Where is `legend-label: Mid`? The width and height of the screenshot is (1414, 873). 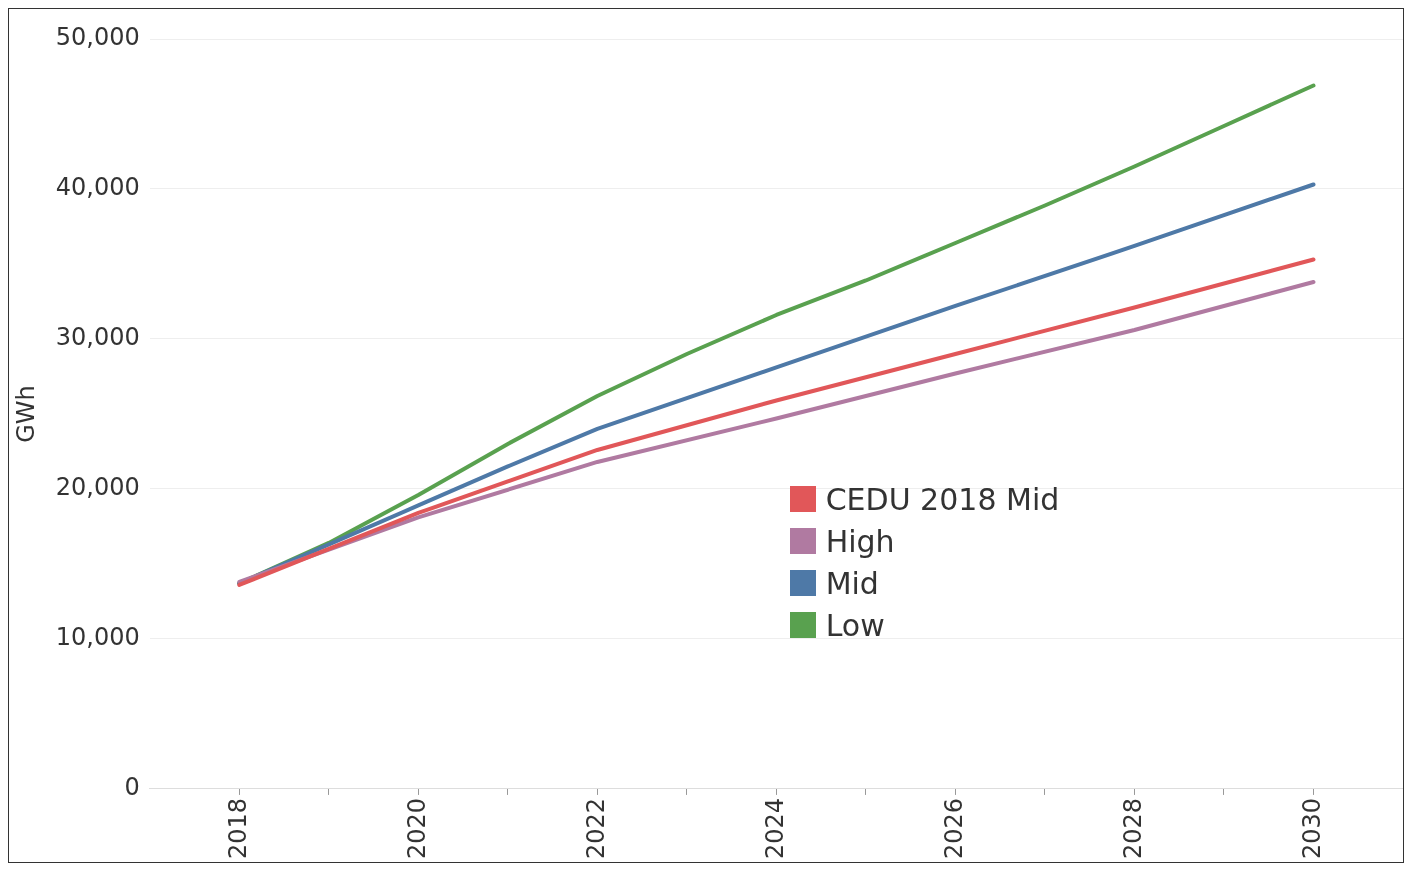
legend-label: Mid is located at coordinates (852, 583).